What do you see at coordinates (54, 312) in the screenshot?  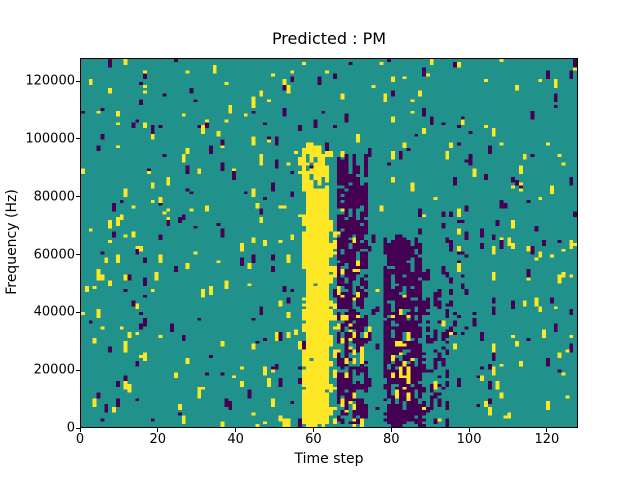 I see `y-tick-label: 40000` at bounding box center [54, 312].